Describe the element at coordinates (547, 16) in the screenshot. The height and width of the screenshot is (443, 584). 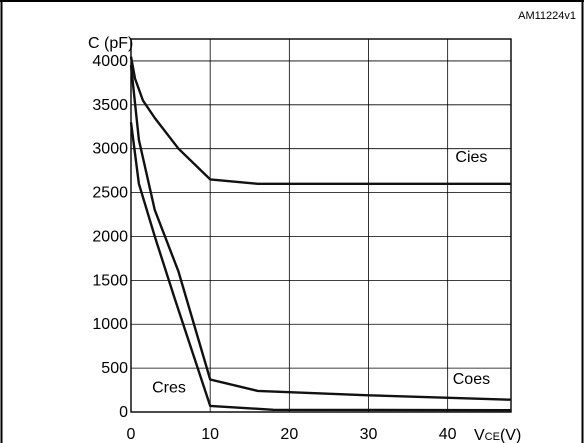
I see `figure-id: AM11224v1` at that location.